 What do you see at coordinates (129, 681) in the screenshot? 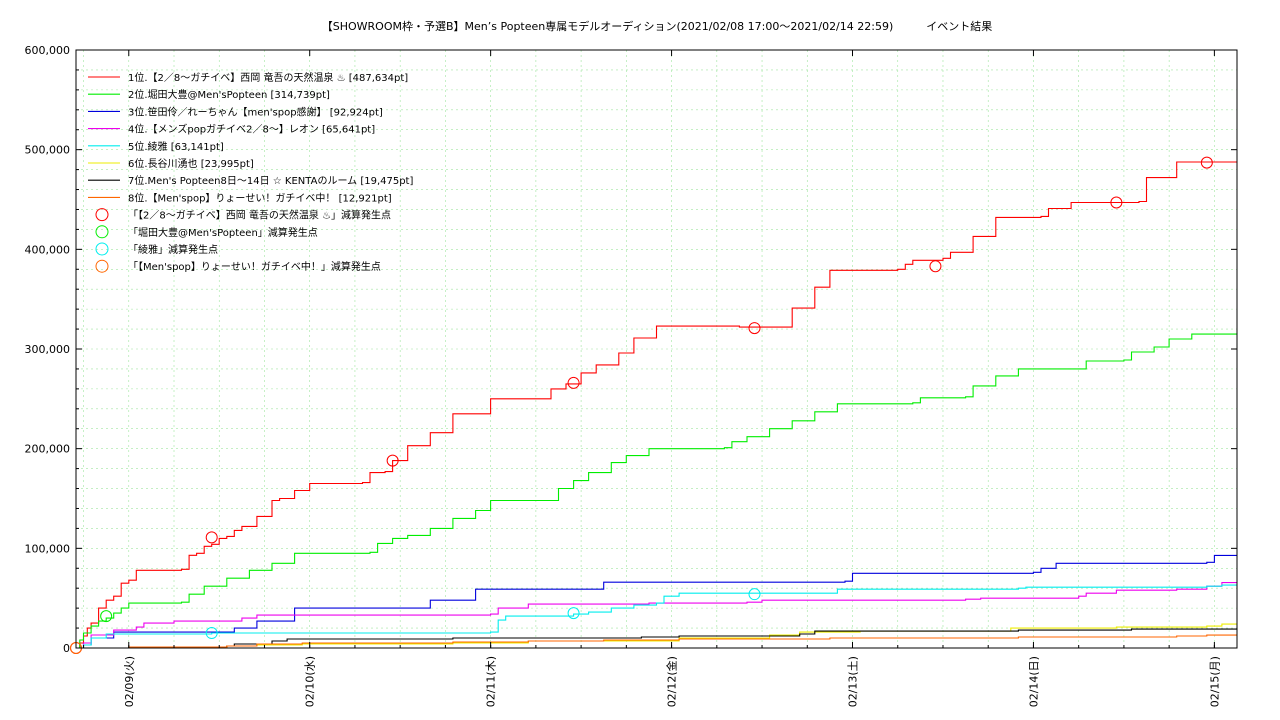
I see `x-tick-label: 02/09(火)` at bounding box center [129, 681].